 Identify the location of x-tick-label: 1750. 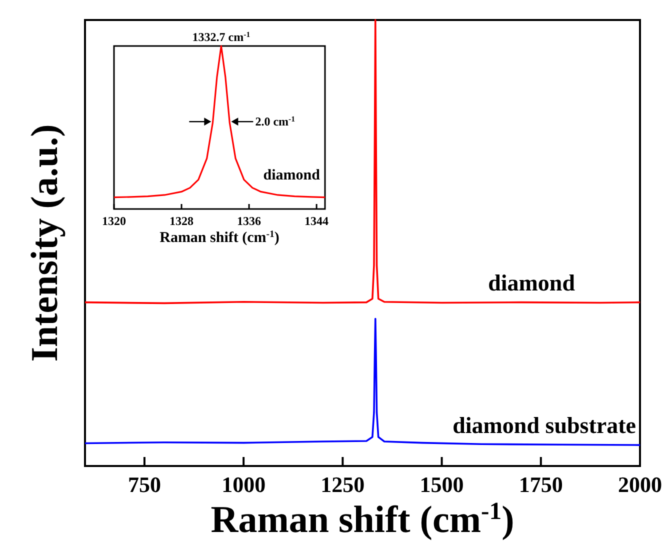
(540, 484).